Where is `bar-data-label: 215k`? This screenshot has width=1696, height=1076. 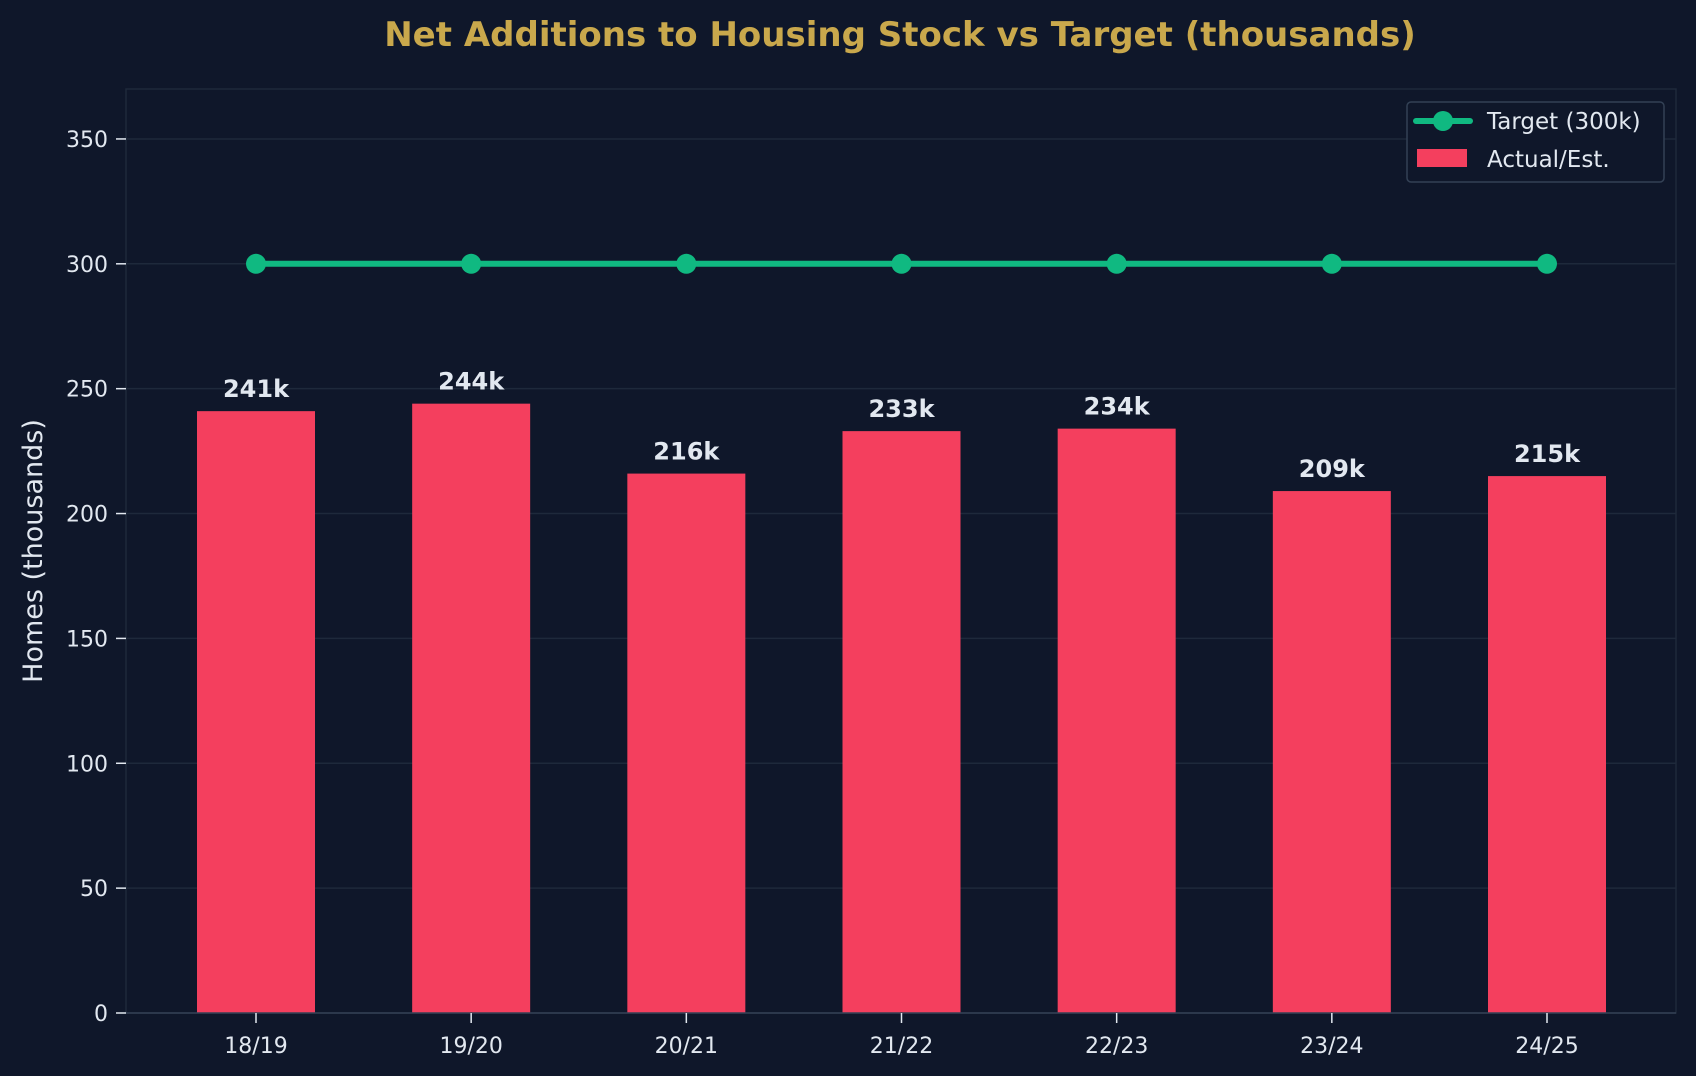
bar-data-label: 215k is located at coordinates (1547, 454).